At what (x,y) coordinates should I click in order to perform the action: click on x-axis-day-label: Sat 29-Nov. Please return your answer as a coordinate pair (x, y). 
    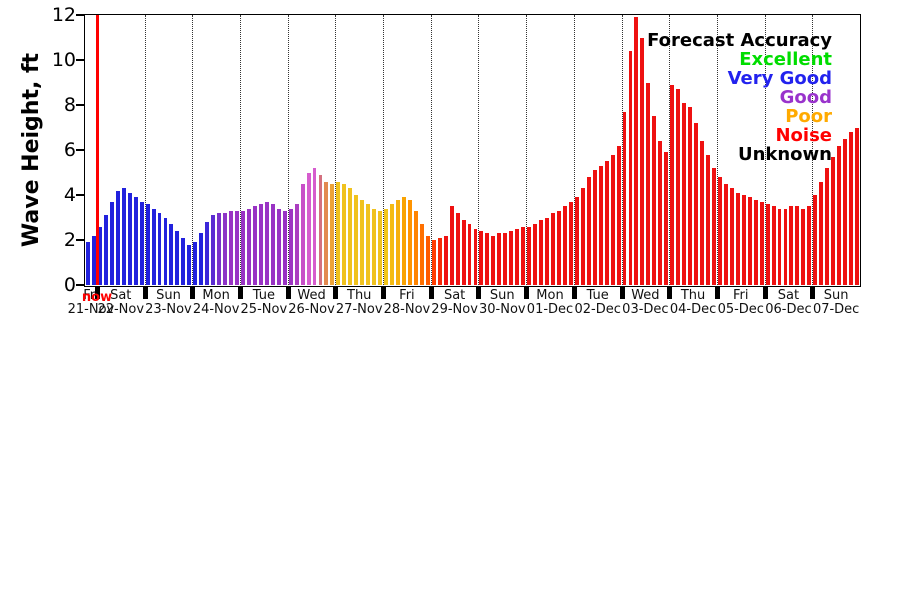
    Looking at the image, I should click on (454, 302).